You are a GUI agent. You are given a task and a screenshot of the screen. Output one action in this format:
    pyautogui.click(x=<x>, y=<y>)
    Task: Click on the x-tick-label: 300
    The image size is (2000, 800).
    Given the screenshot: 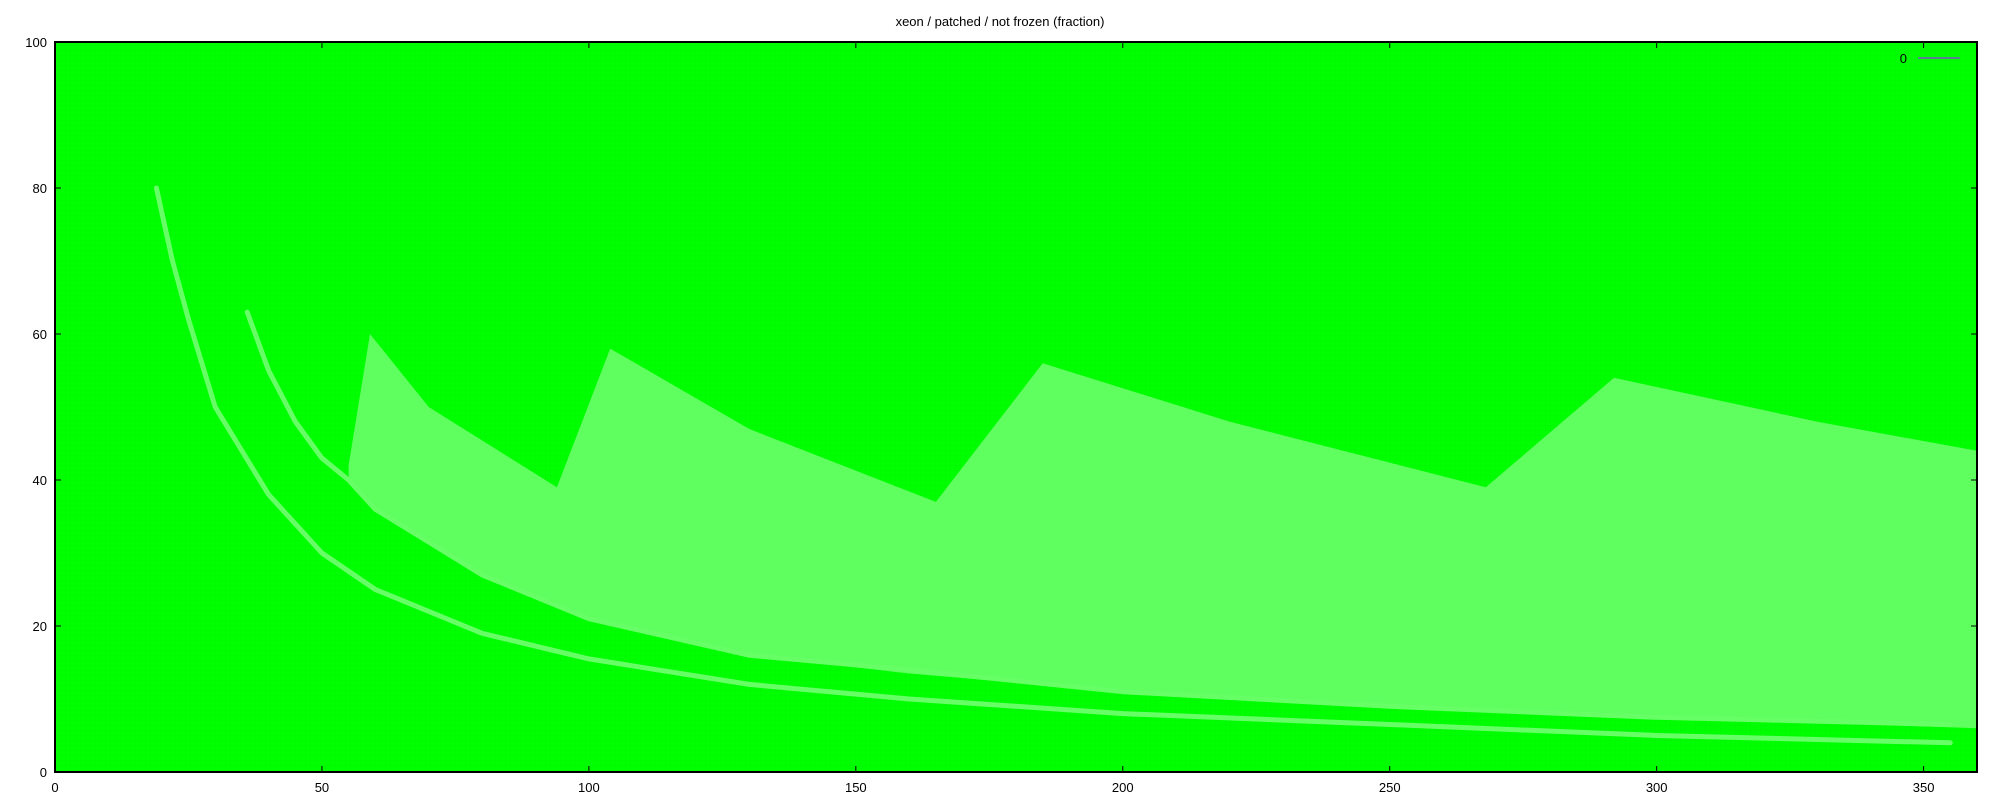 What is the action you would take?
    pyautogui.click(x=1657, y=787)
    